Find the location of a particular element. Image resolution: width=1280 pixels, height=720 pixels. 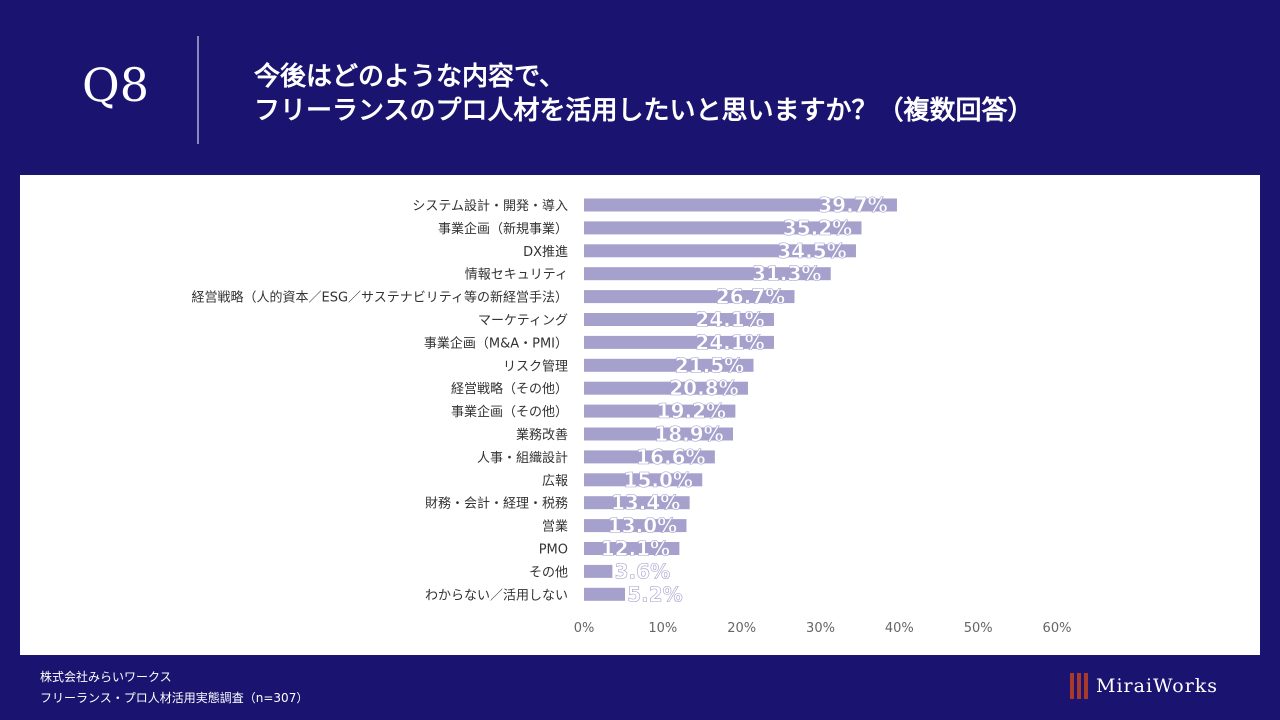

logo-text: MiraiWorks is located at coordinates (1157, 686).